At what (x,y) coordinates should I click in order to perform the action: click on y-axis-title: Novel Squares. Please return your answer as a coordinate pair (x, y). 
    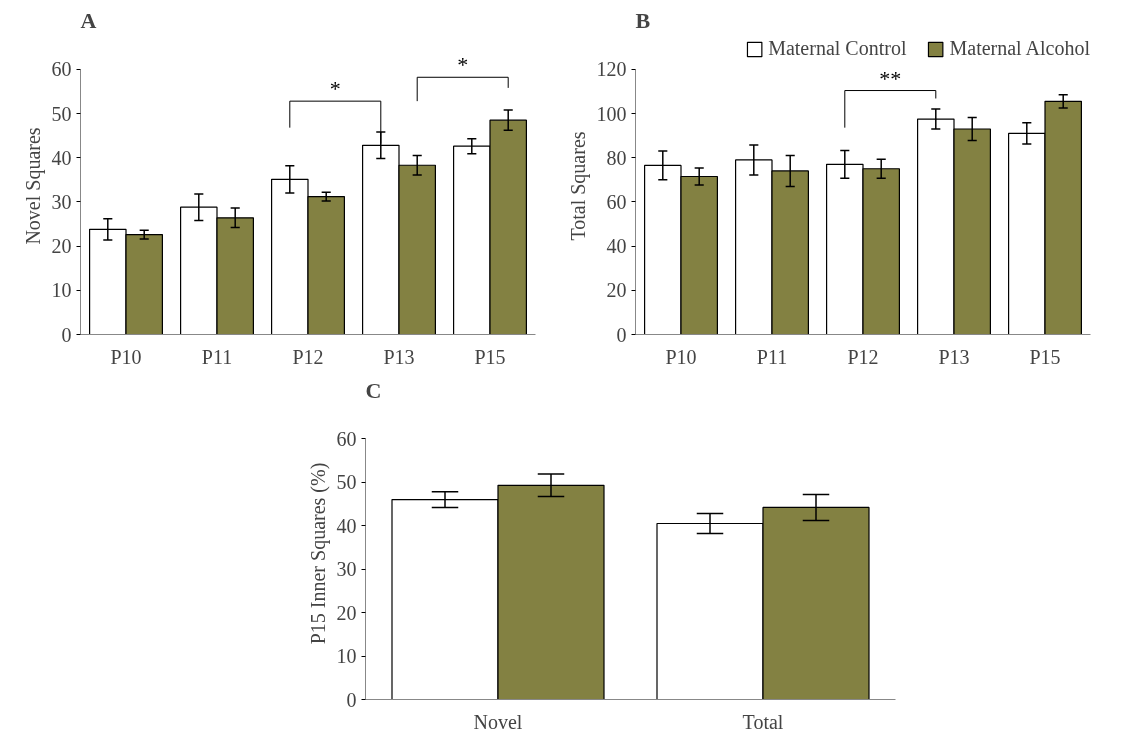
    Looking at the image, I should click on (33, 186).